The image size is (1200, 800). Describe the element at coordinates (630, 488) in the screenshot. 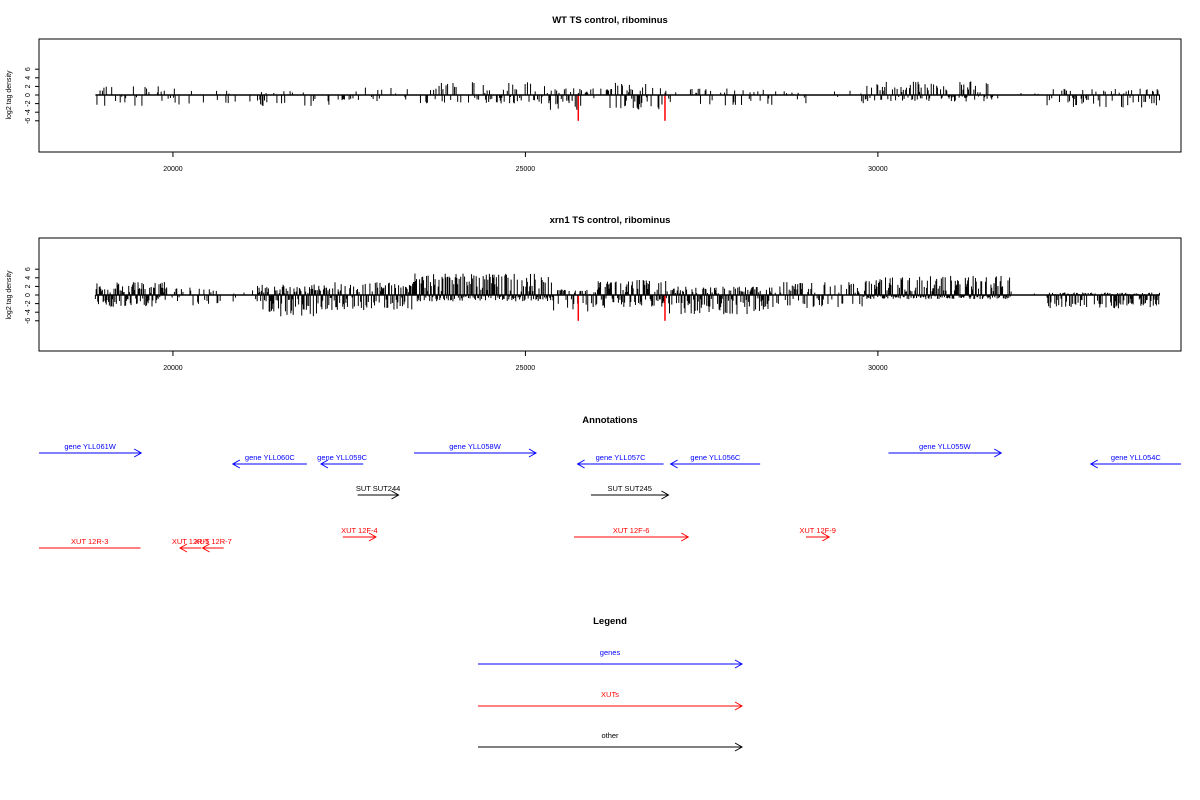

I see `feature-label: SUT SUT245` at that location.